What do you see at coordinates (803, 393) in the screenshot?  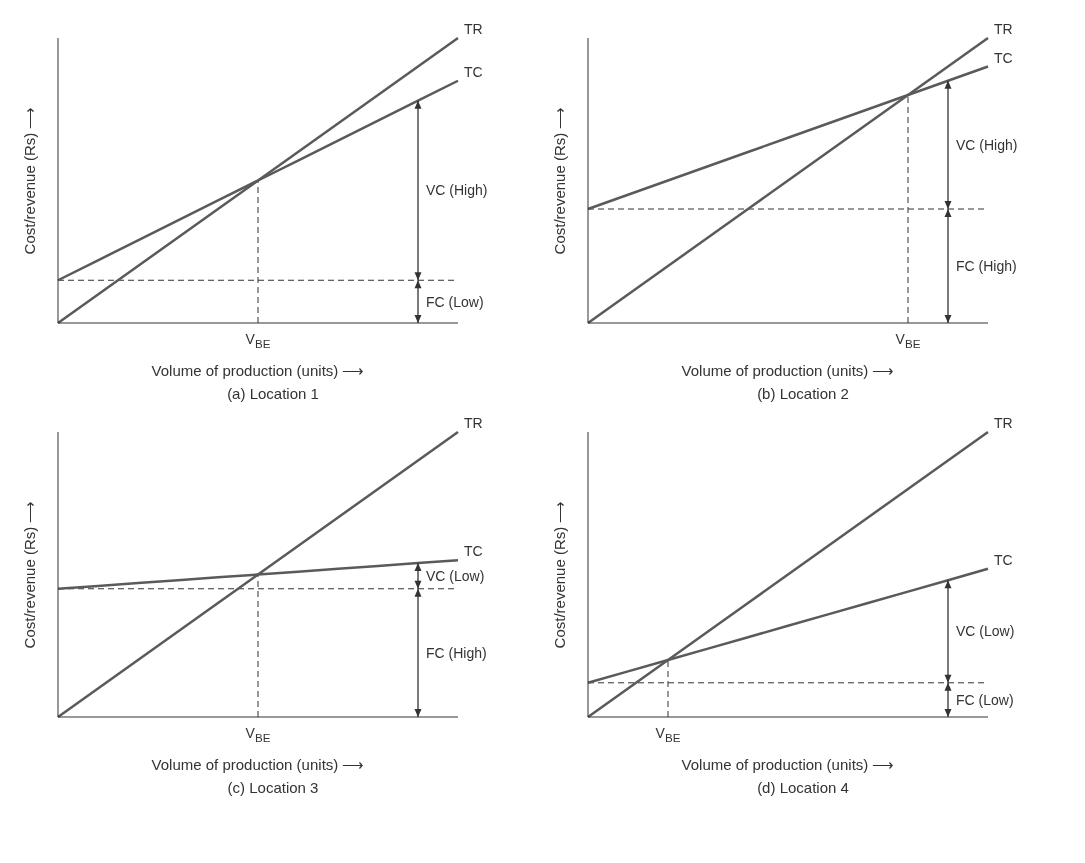 I see `text: (b) Location 2` at bounding box center [803, 393].